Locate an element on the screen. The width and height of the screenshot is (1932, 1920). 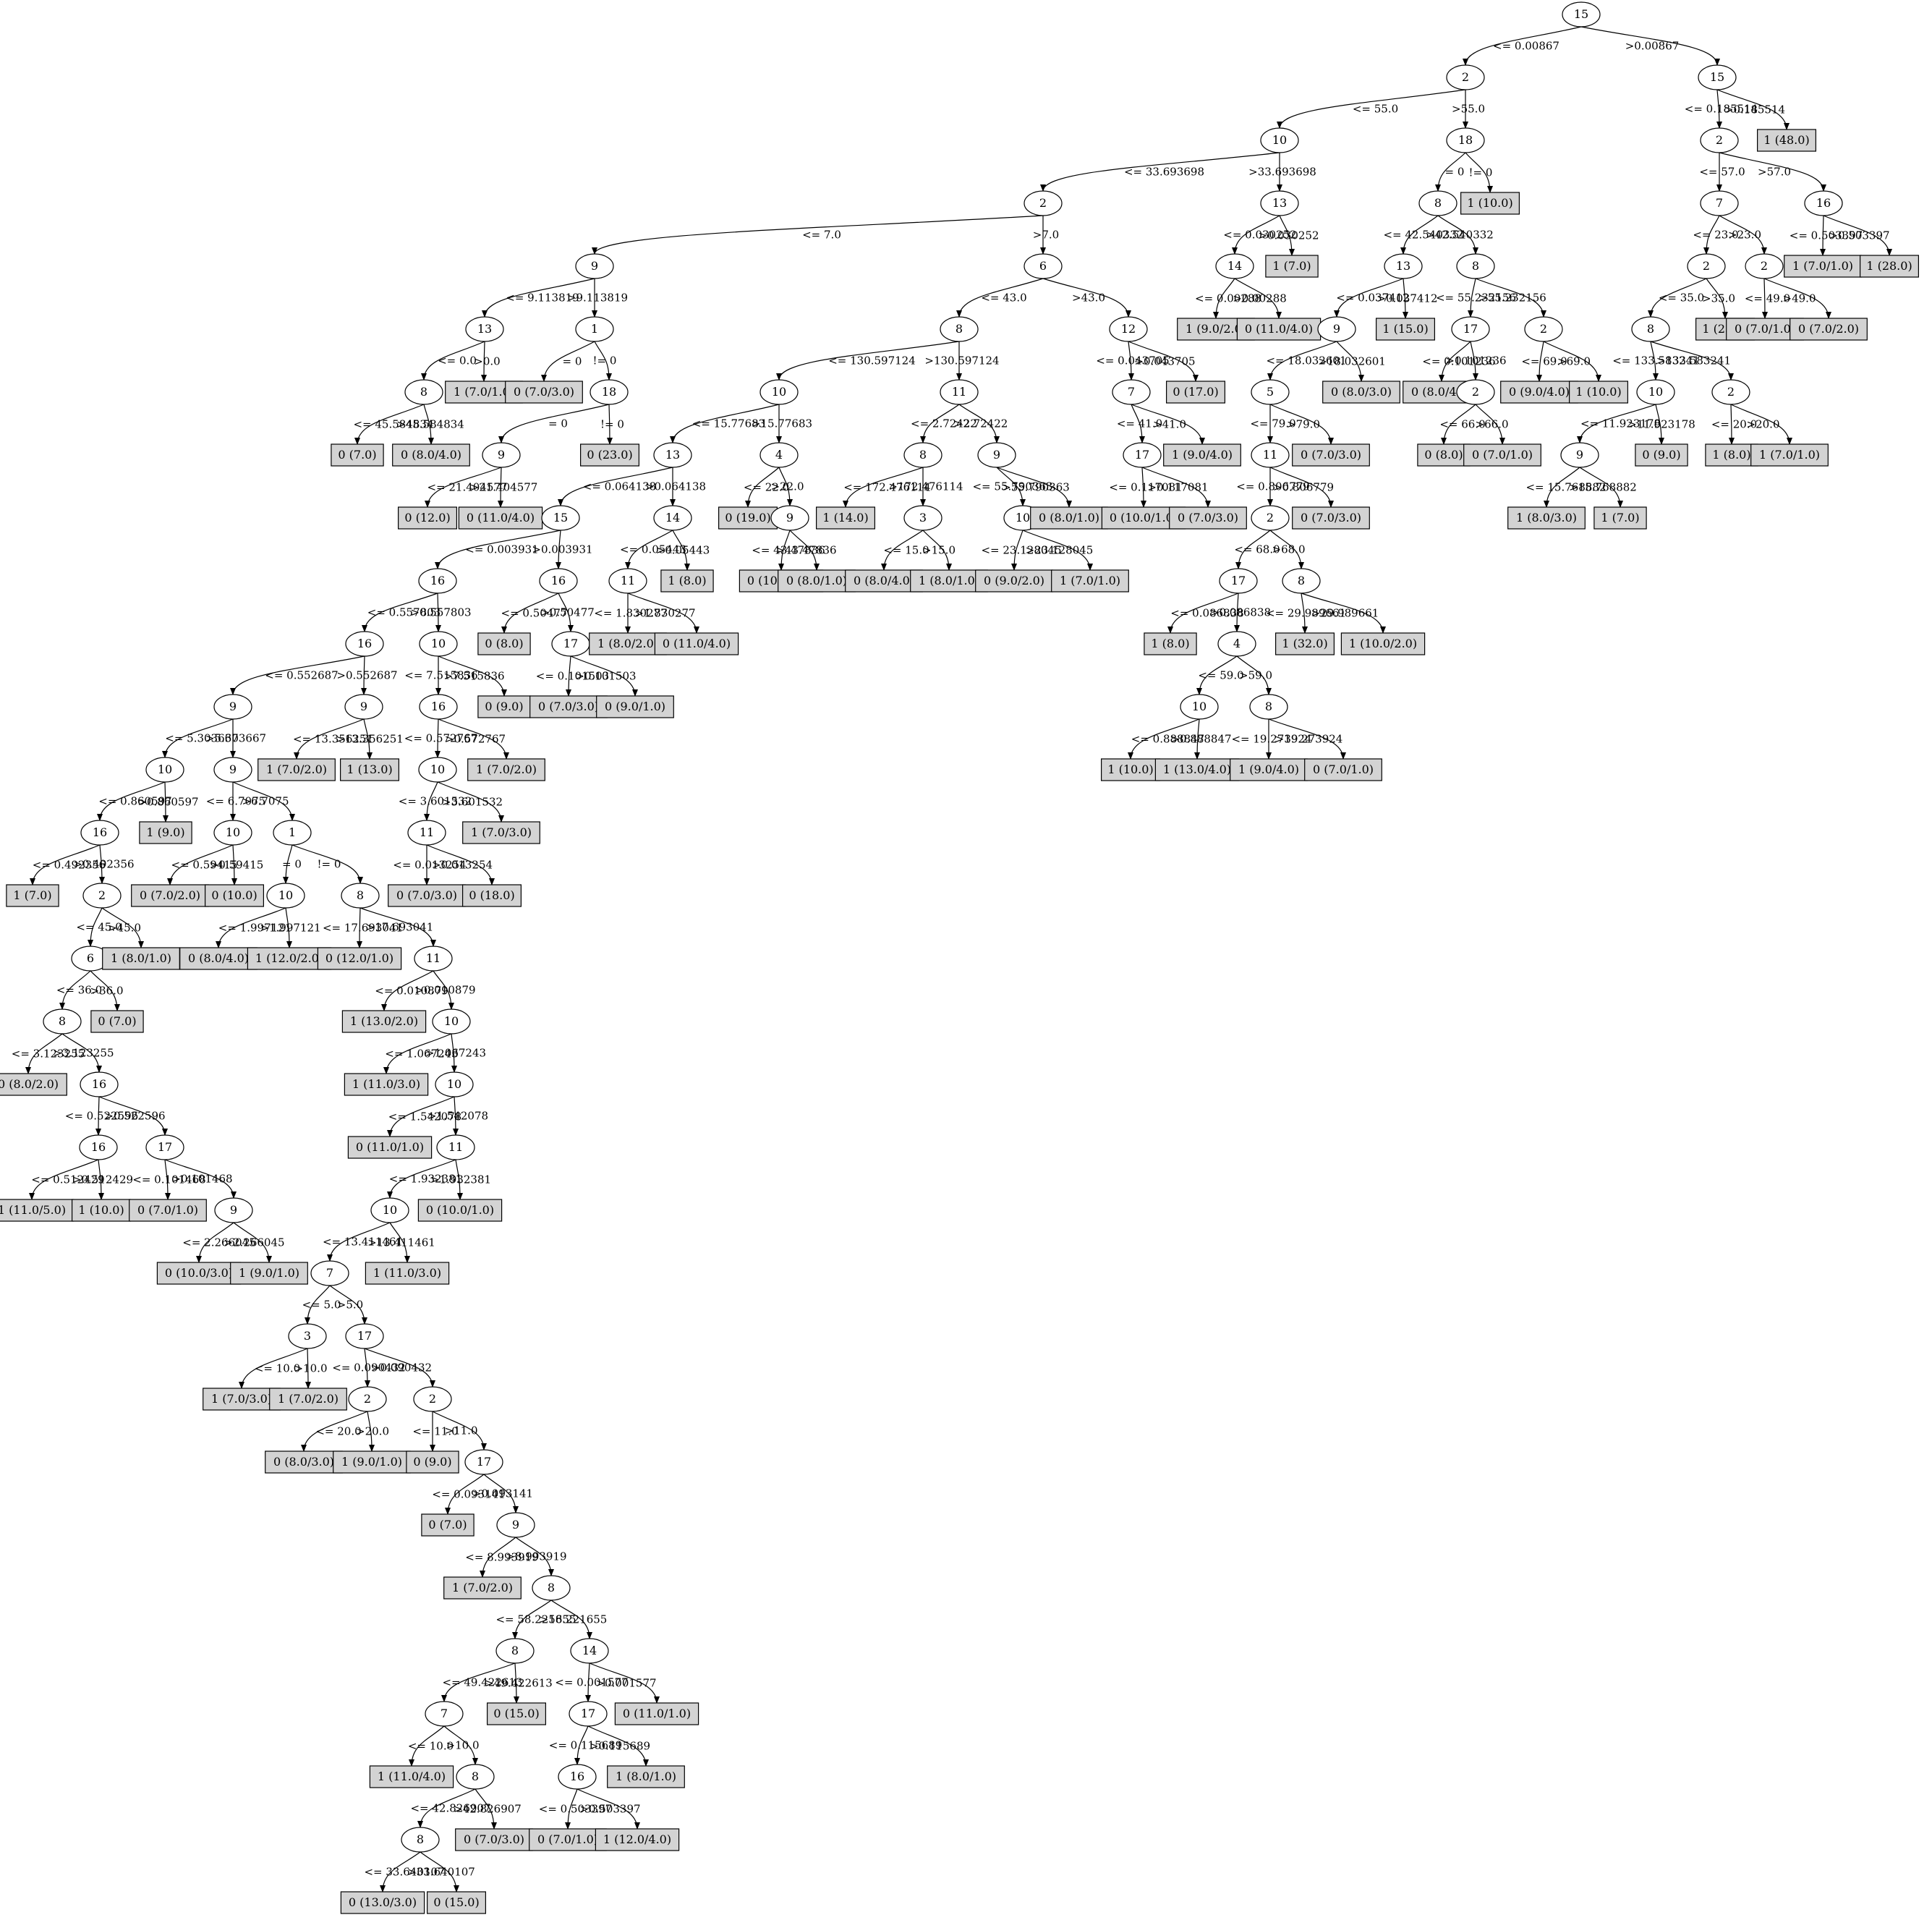
edge-condition-label: <= 2.72422 is located at coordinates (944, 423).